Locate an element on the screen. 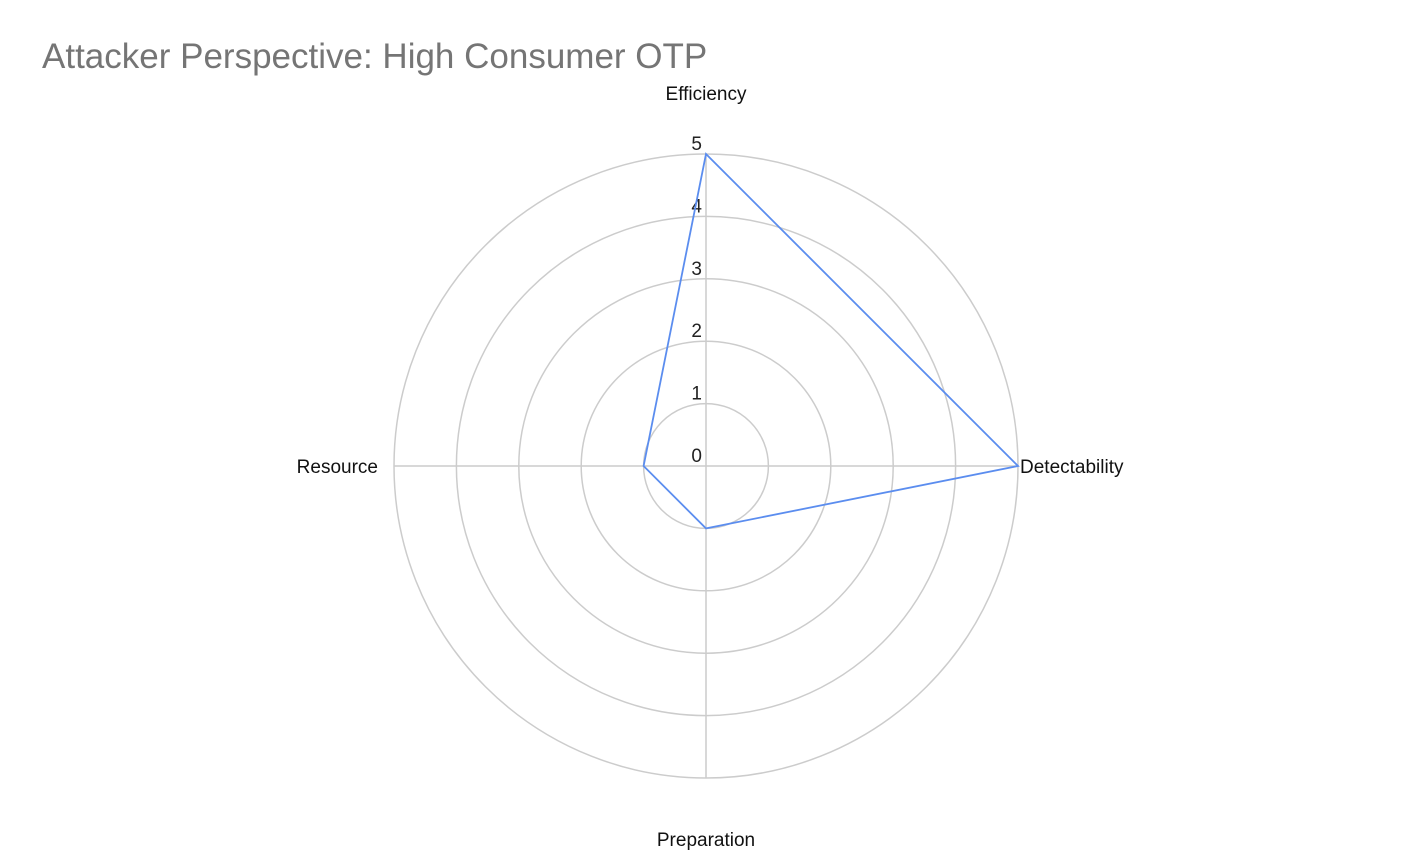 Image resolution: width=1408 pixels, height=868 pixels. tick-label: 1 is located at coordinates (696, 394).